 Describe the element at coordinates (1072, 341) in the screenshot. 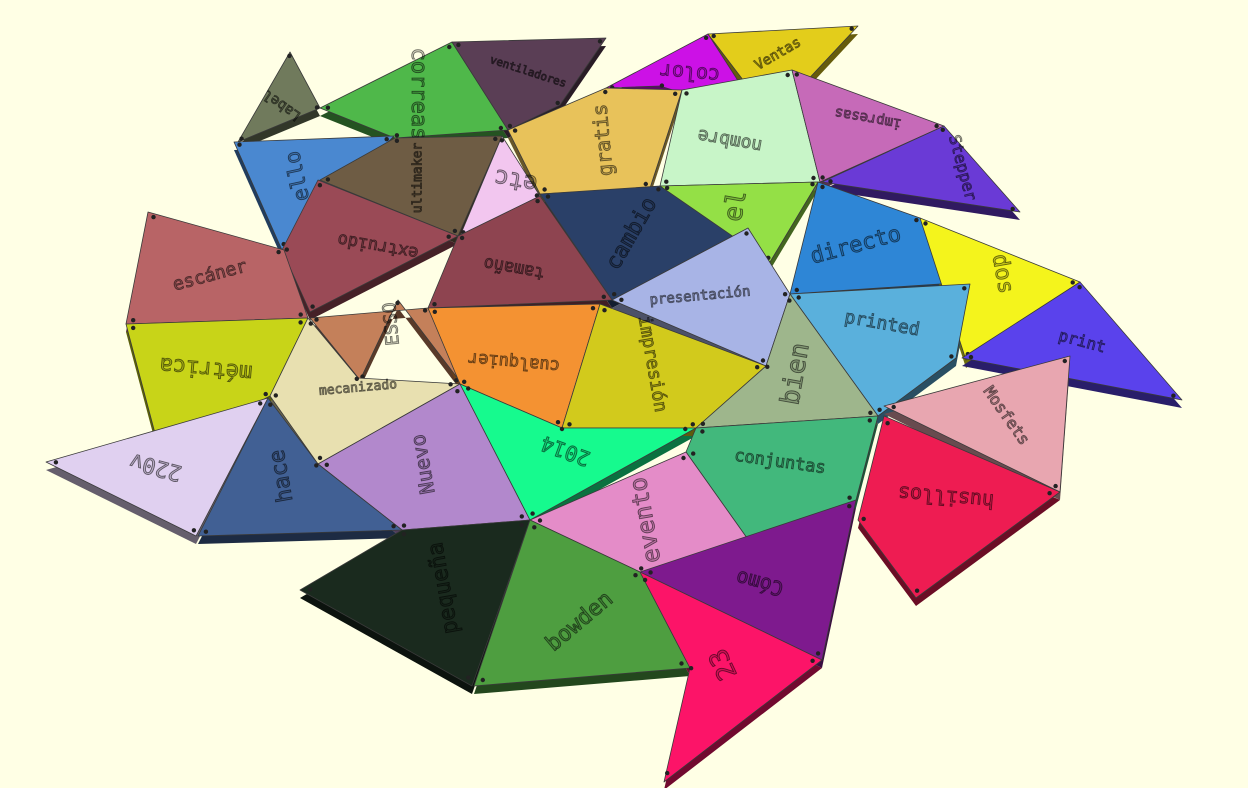

I see `tile-print: print` at that location.